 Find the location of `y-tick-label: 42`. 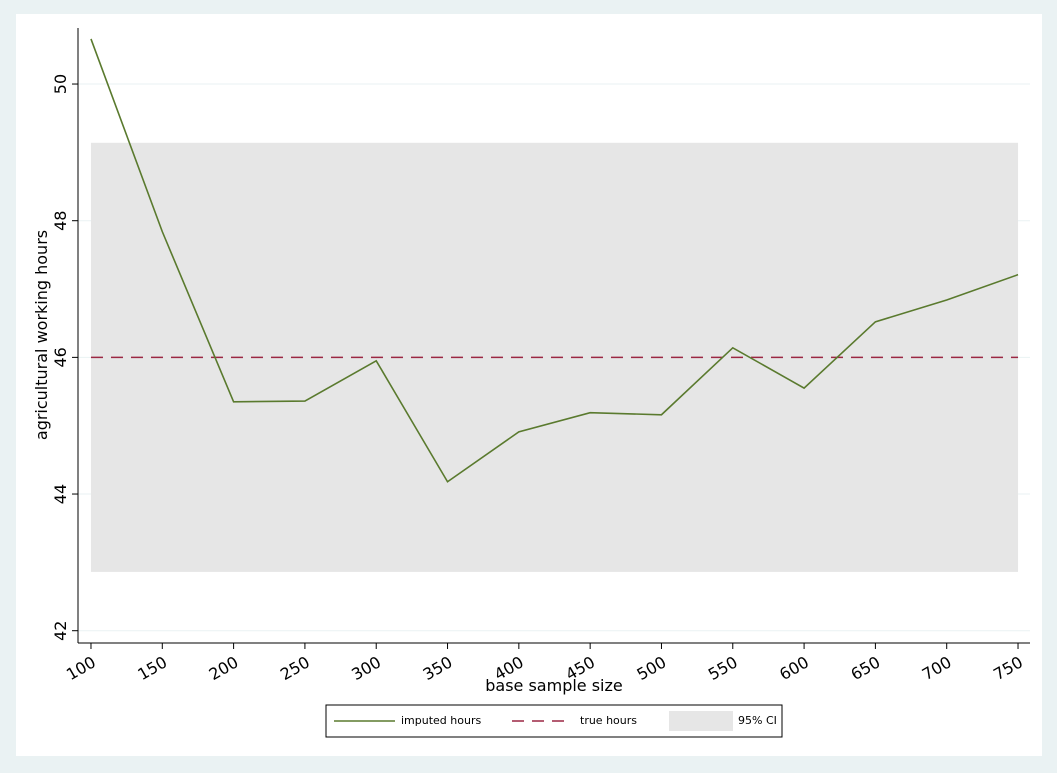

y-tick-label: 42 is located at coordinates (60, 631).